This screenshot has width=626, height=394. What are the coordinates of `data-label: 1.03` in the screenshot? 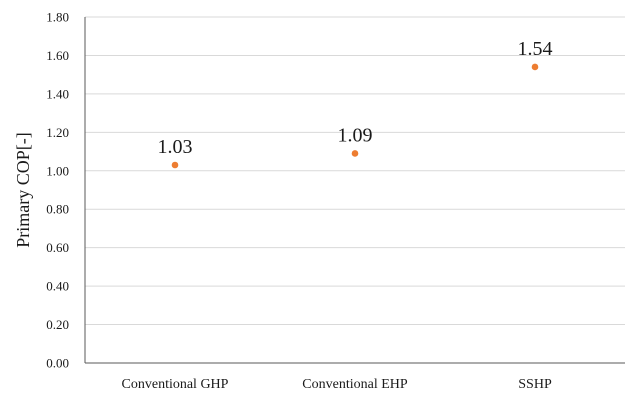 It's located at (175, 147).